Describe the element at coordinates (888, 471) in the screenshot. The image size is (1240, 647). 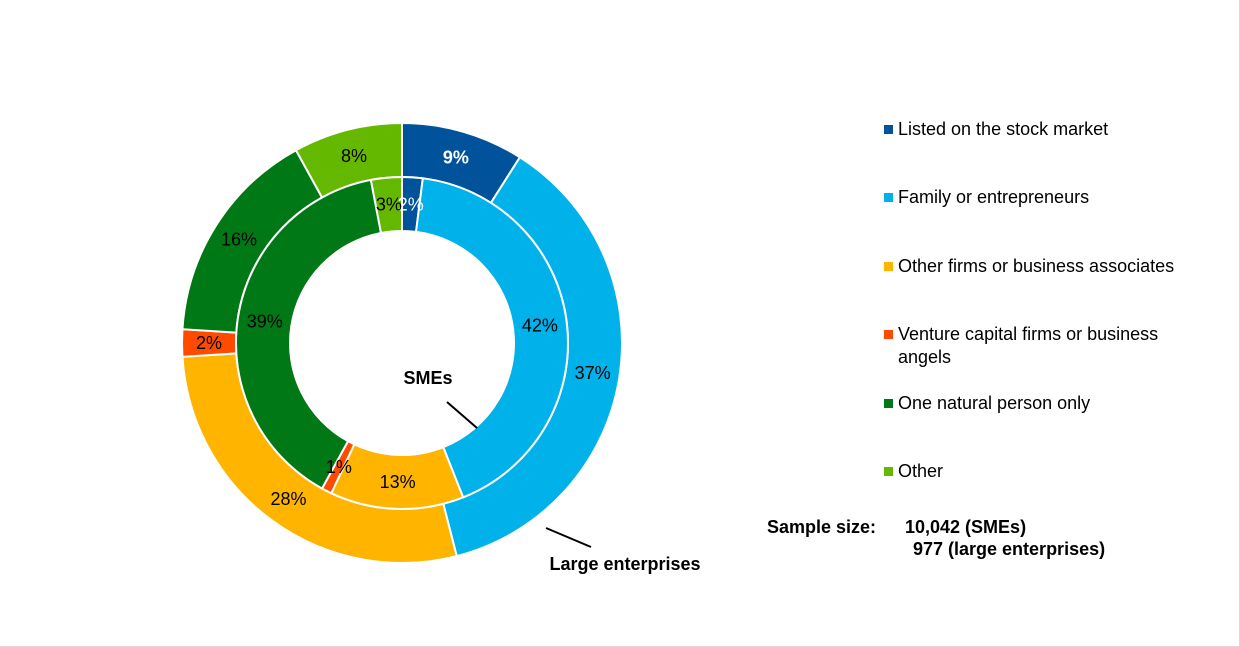
I see `legend-swatch-other` at that location.